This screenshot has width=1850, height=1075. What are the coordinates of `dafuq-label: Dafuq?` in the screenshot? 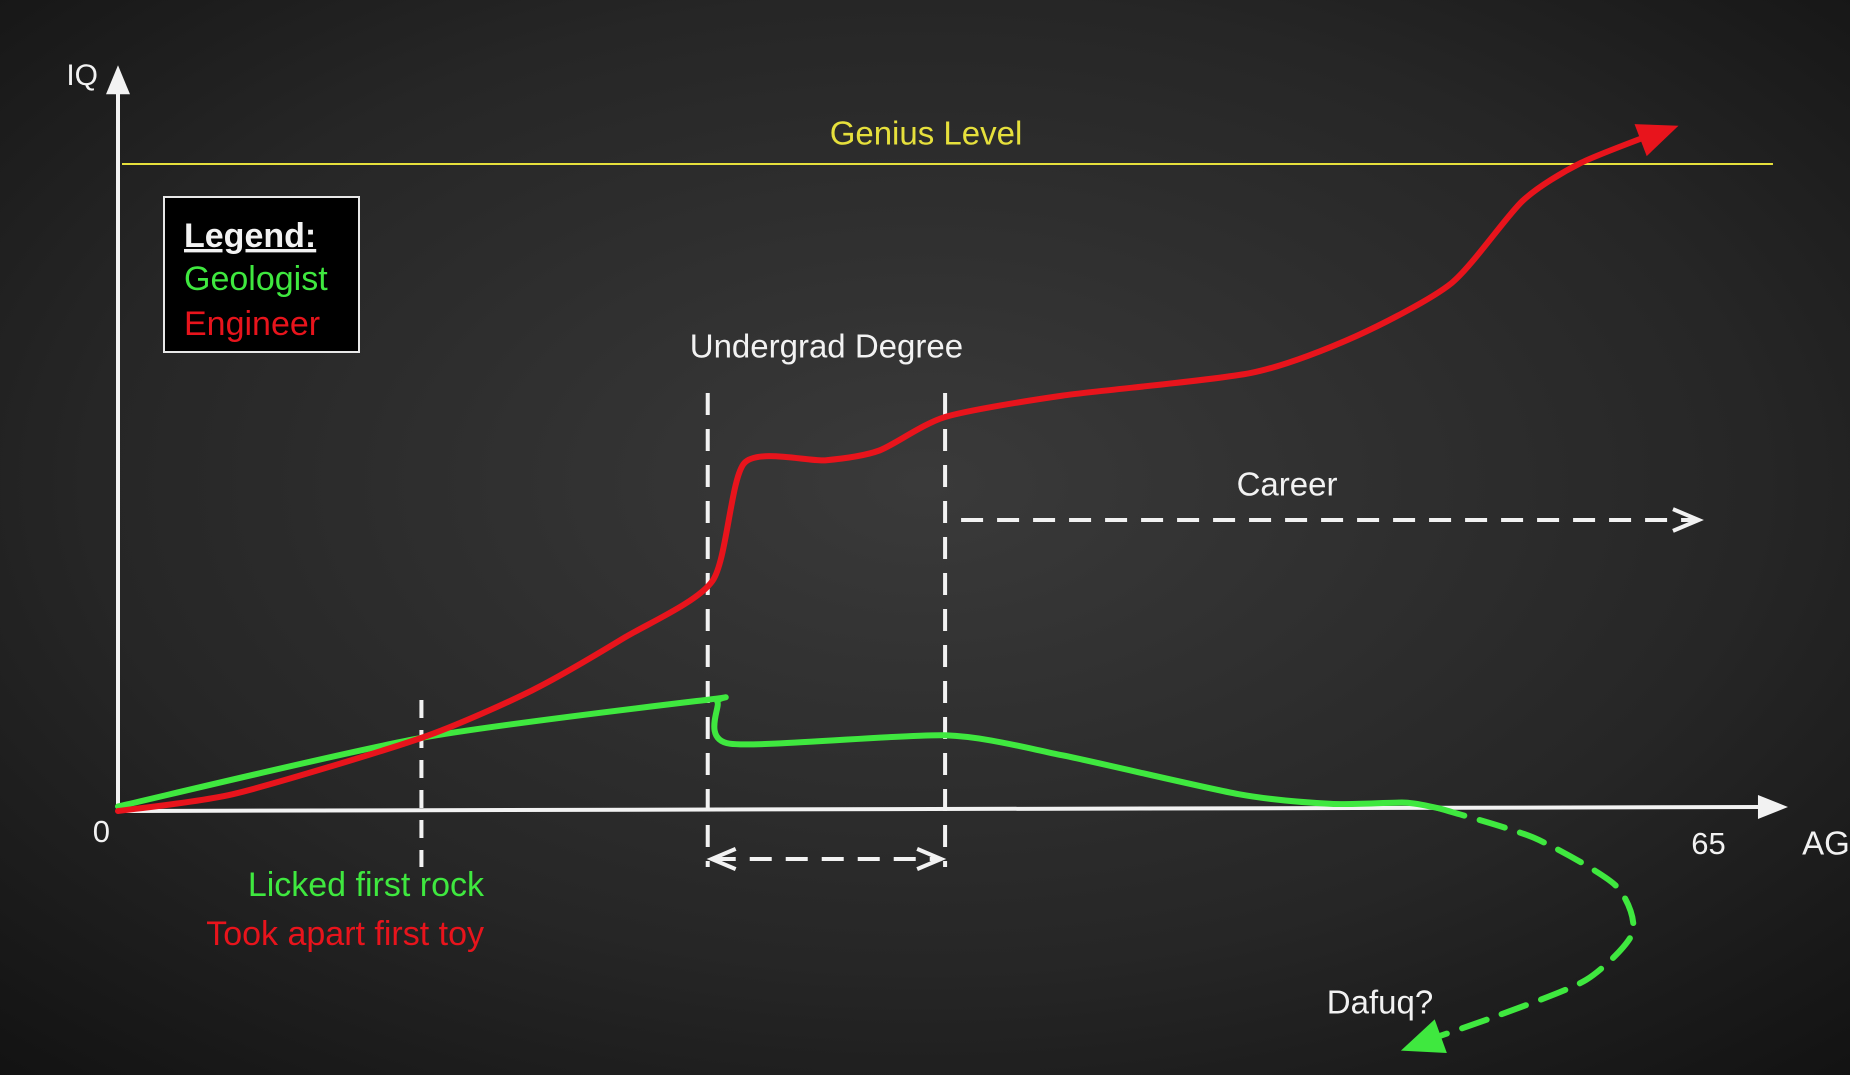 It's located at (1380, 1002).